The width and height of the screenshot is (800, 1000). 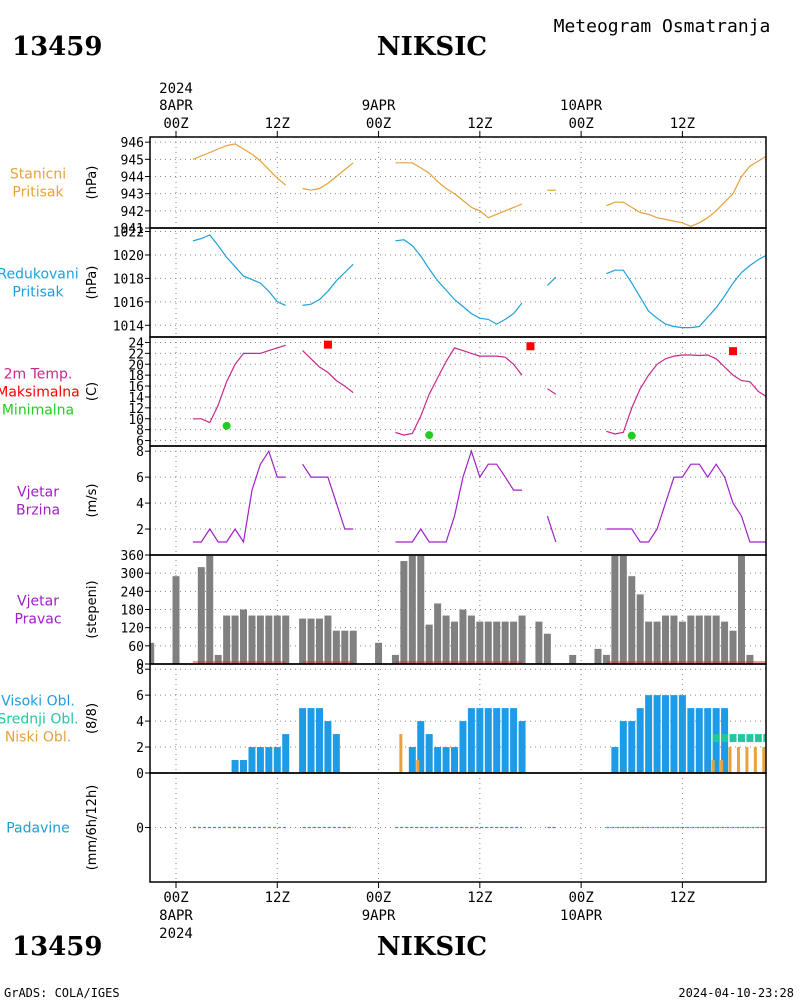 What do you see at coordinates (92, 391) in the screenshot?
I see `panel-unit-label: (C)` at bounding box center [92, 391].